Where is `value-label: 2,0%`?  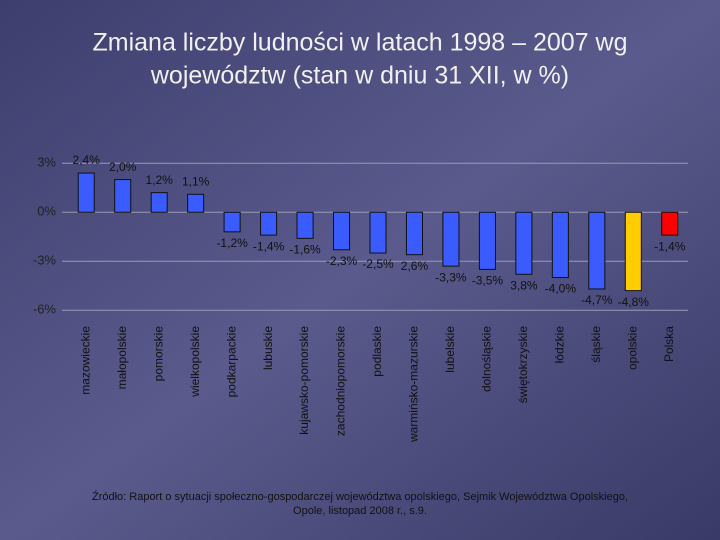
value-label: 2,0% is located at coordinates (123, 167).